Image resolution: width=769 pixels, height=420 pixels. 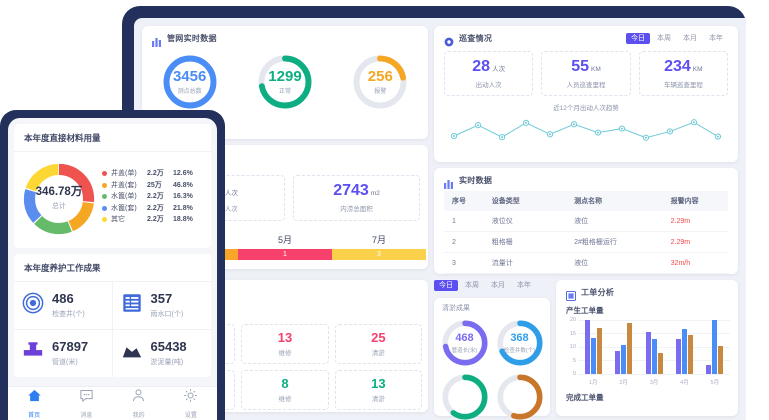 What do you see at coordinates (34, 398) in the screenshot?
I see `home-icon` at bounding box center [34, 398].